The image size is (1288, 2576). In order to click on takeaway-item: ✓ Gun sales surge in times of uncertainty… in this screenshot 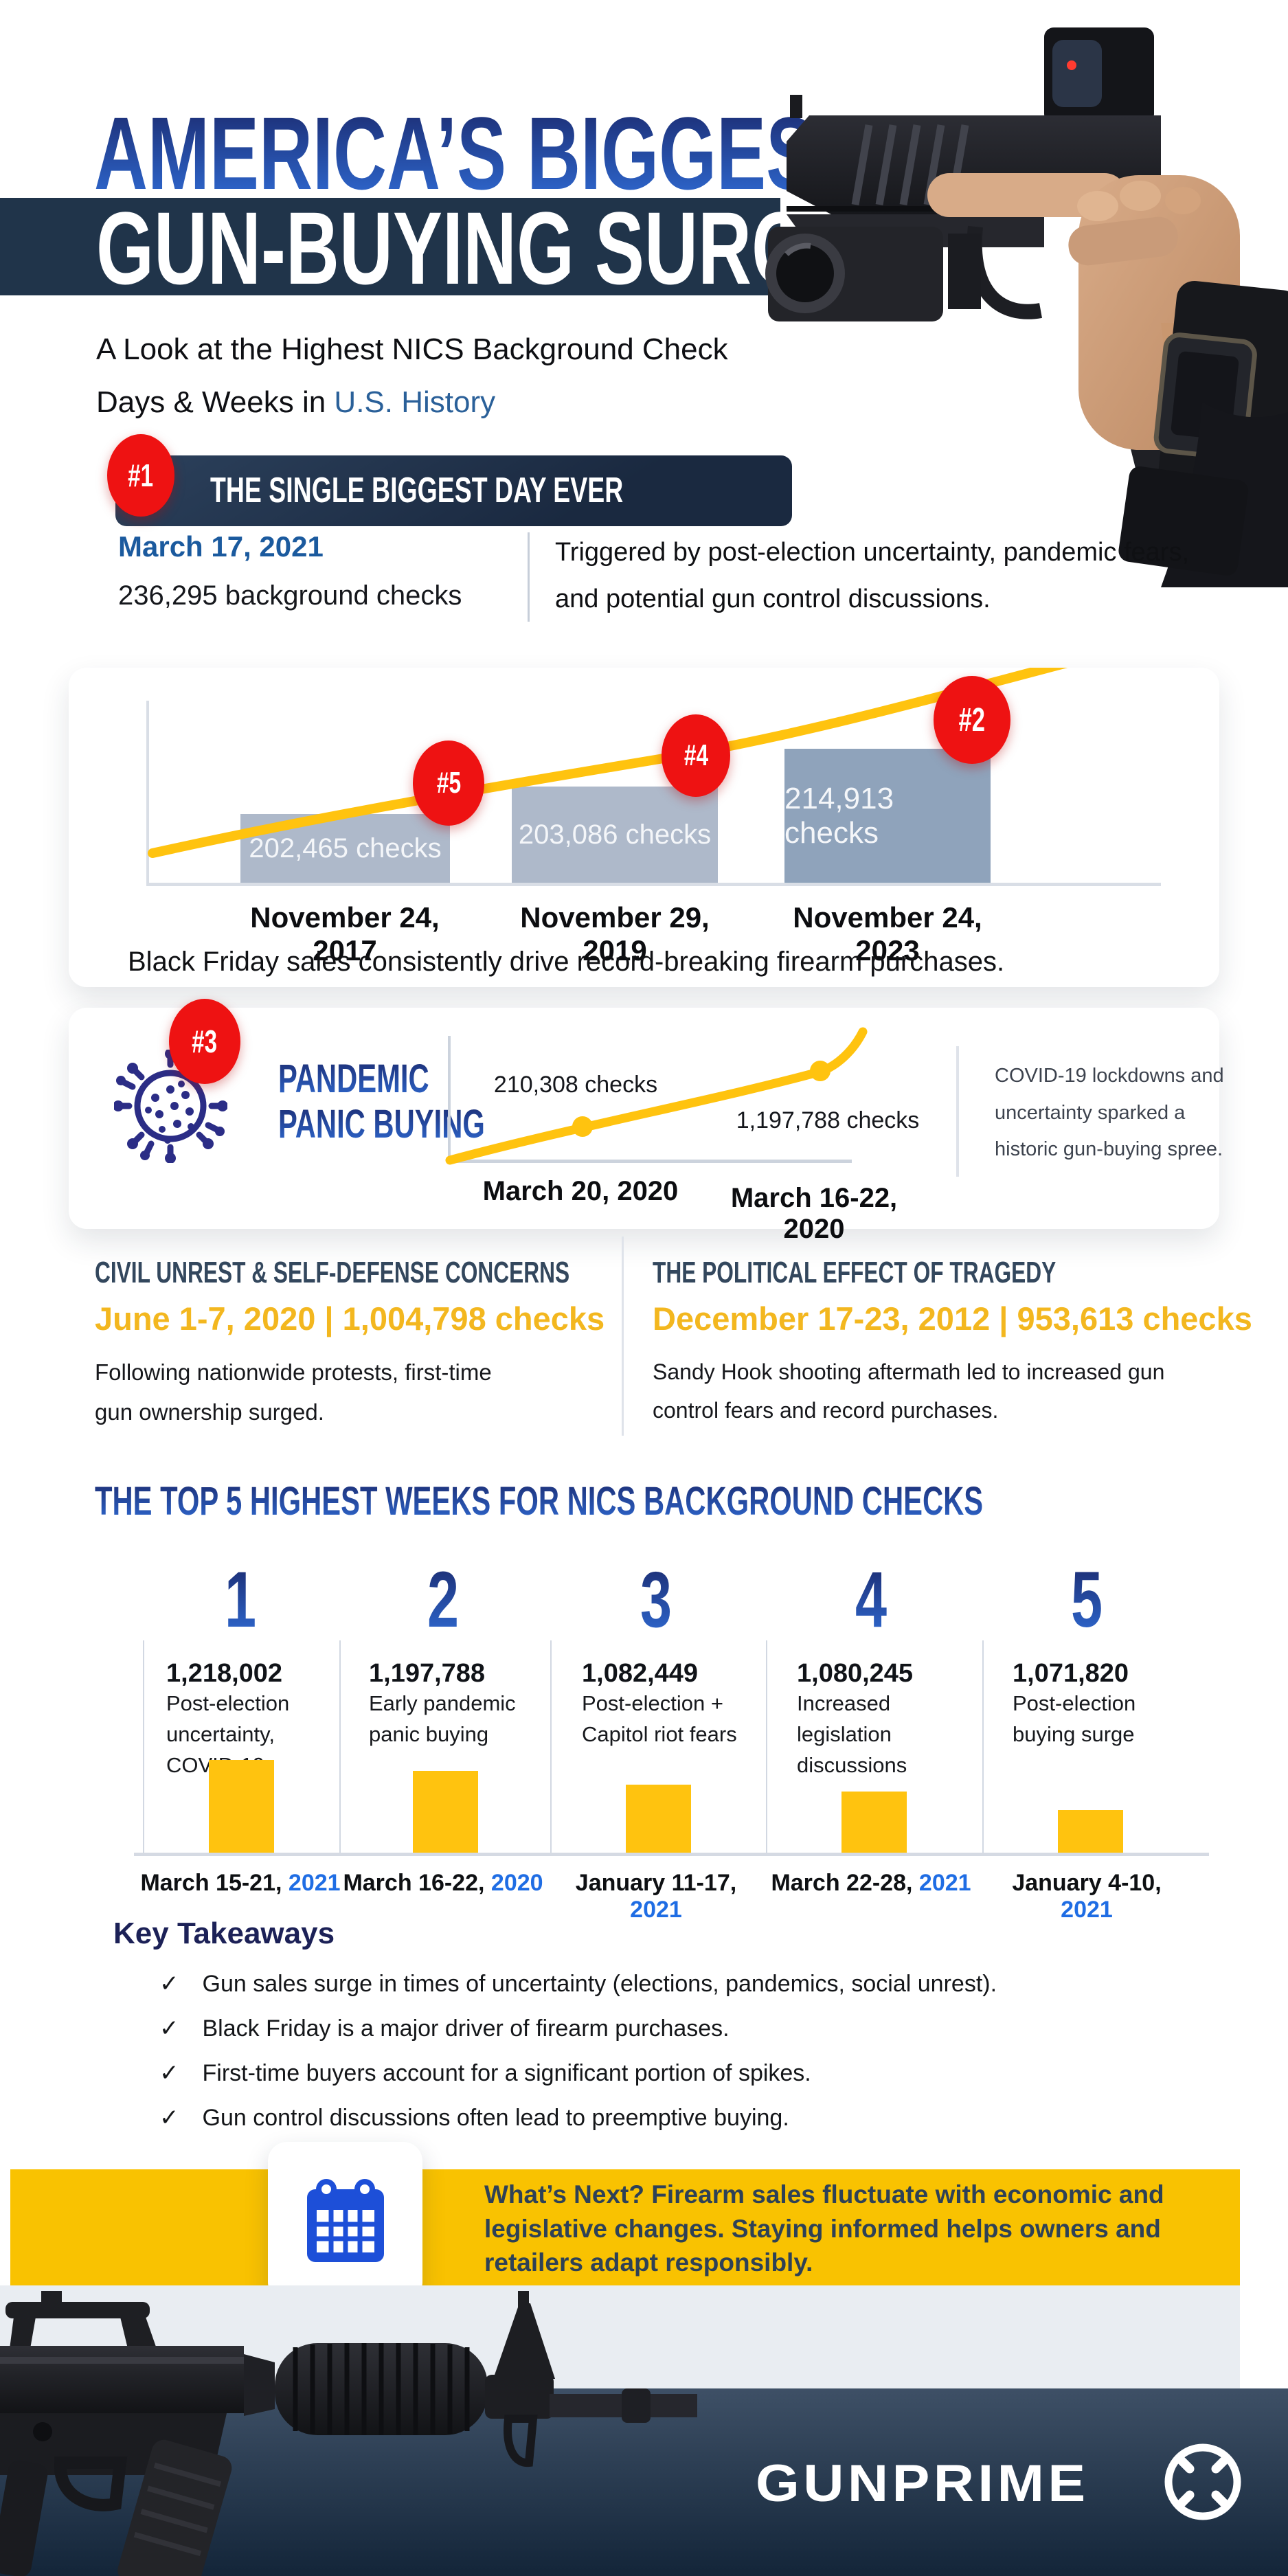, I will do `click(578, 1984)`.